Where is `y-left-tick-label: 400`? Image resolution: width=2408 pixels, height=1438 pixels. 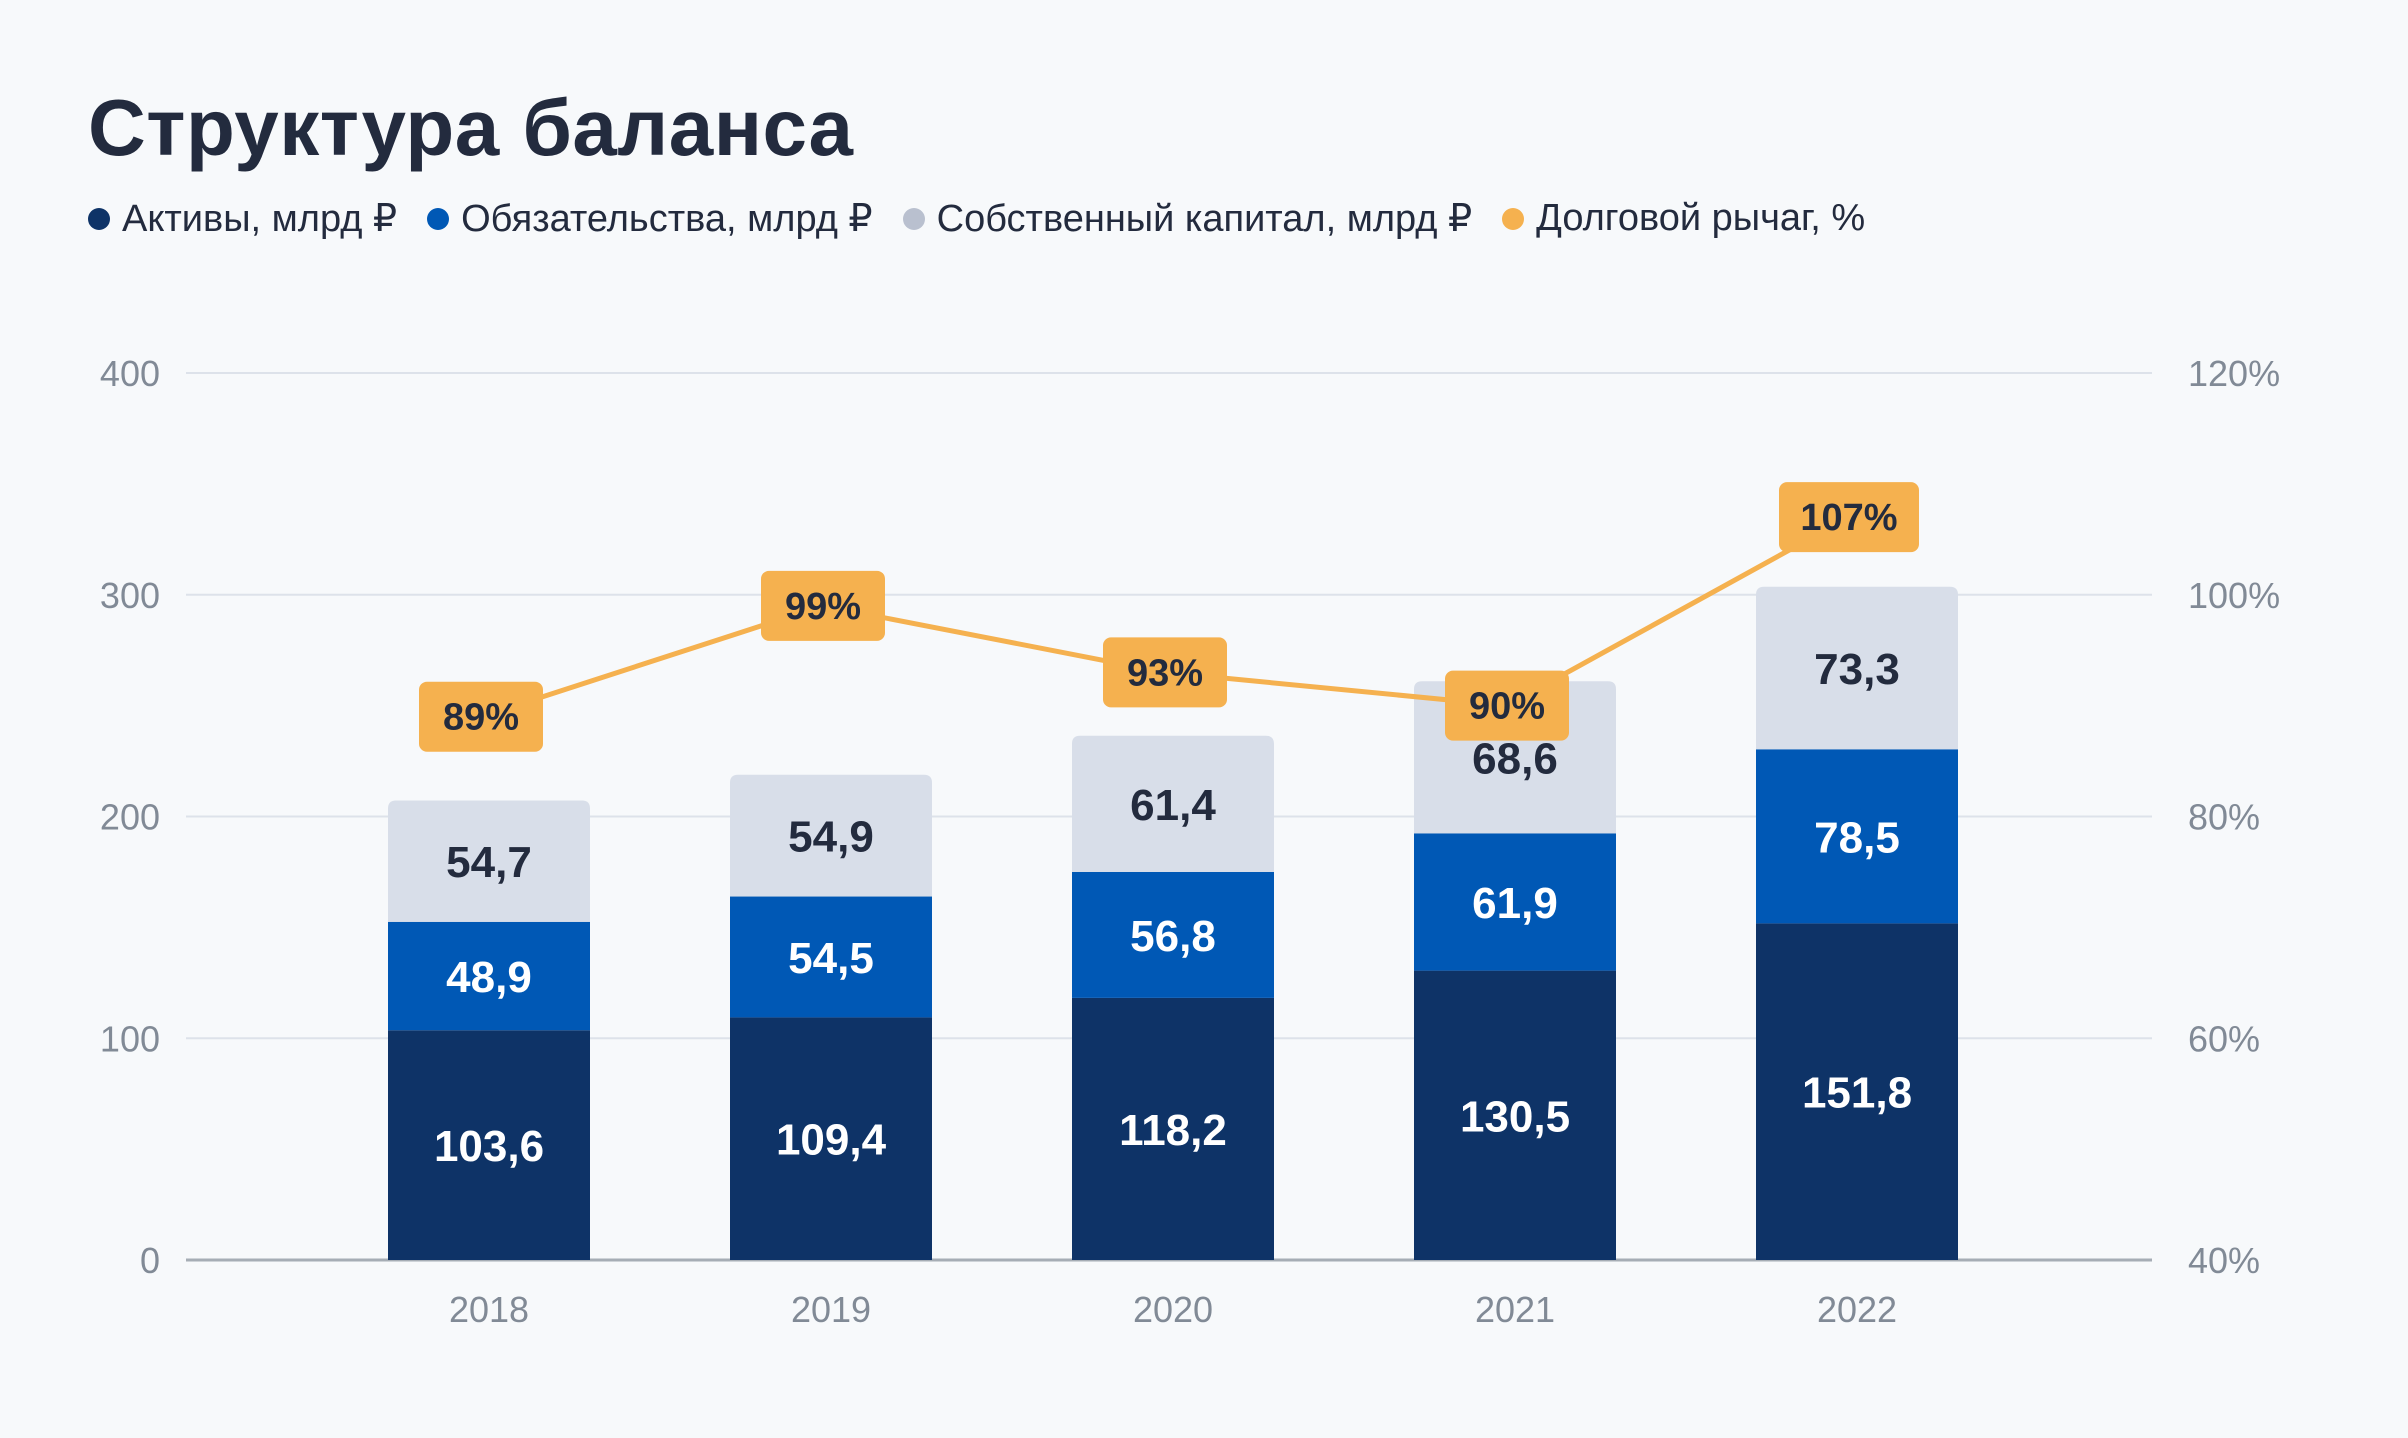 y-left-tick-label: 400 is located at coordinates (130, 373).